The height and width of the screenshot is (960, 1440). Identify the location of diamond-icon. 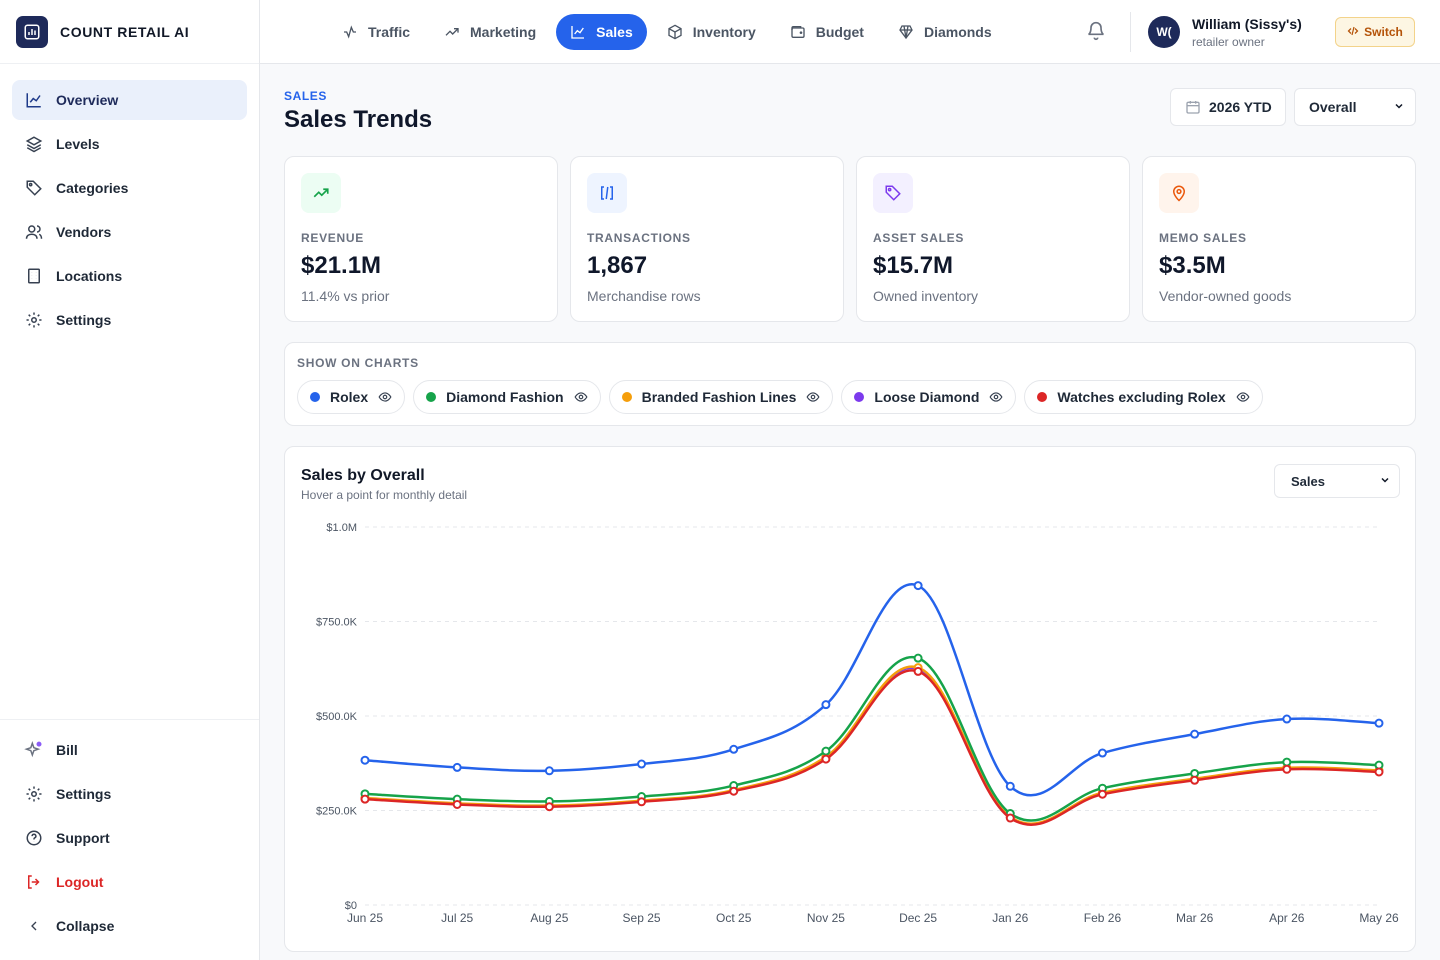
(907, 32).